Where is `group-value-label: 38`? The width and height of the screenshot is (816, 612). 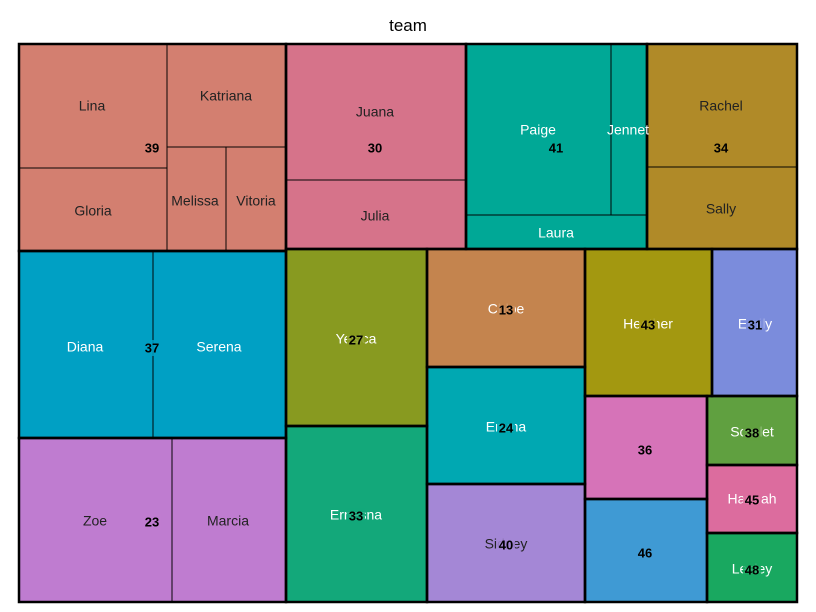 group-value-label: 38 is located at coordinates (752, 432).